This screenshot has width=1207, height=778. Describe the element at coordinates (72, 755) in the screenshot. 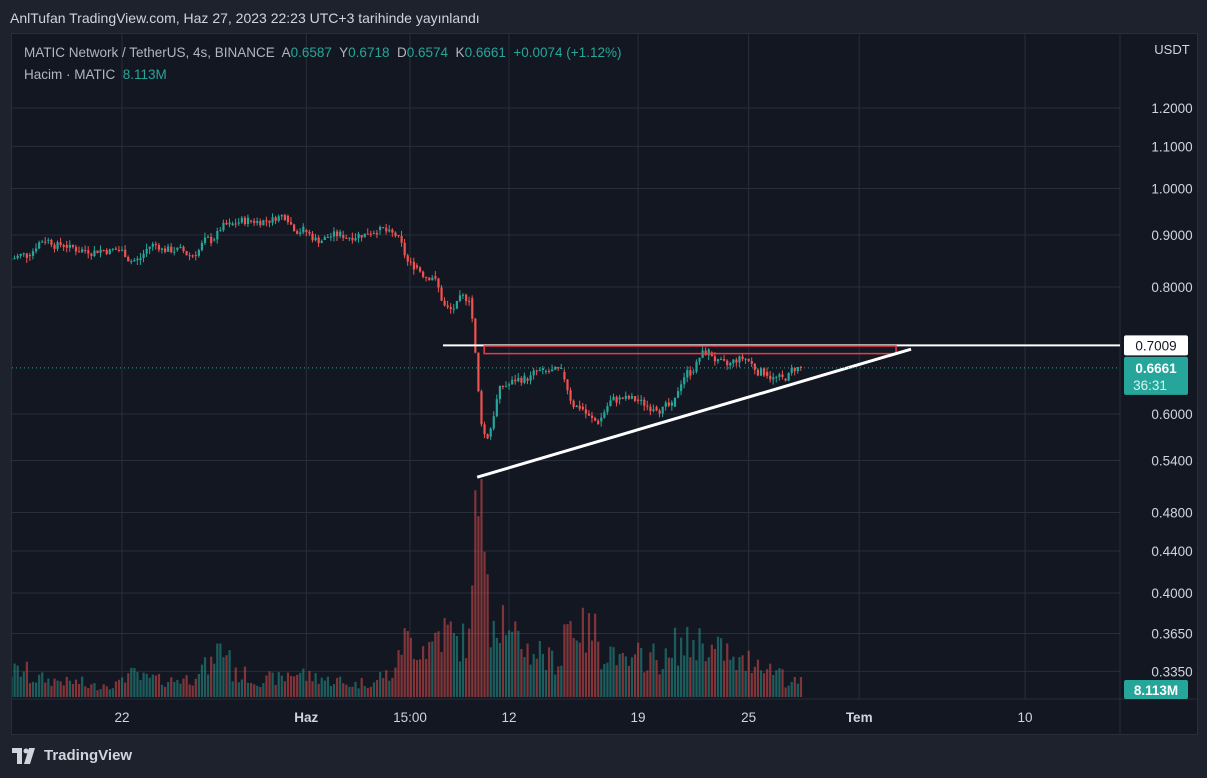

I see `tradingview-logo: TradingView` at that location.